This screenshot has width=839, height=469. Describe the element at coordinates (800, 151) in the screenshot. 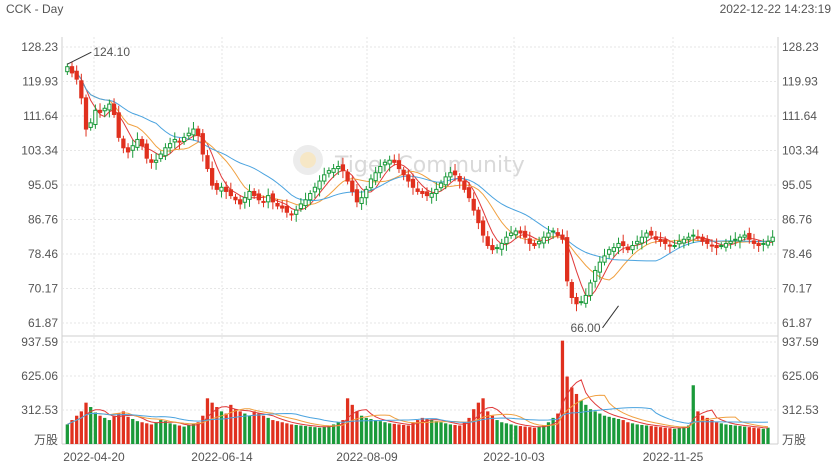

I see `price-tick-label-right: 103.34` at that location.